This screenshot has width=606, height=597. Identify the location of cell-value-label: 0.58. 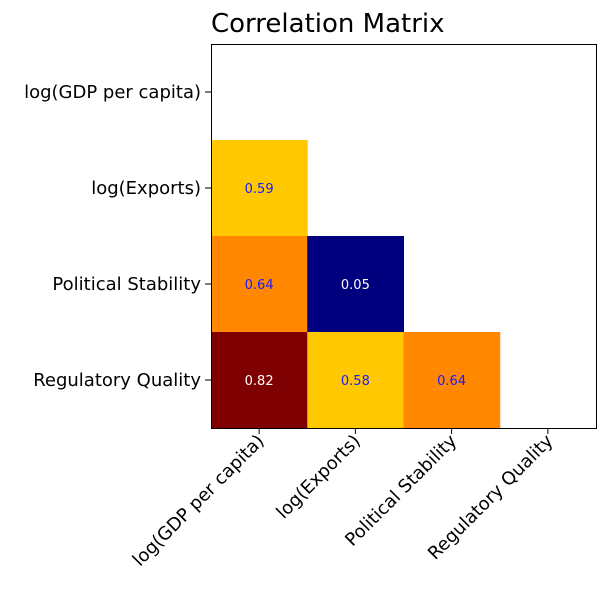
(355, 381).